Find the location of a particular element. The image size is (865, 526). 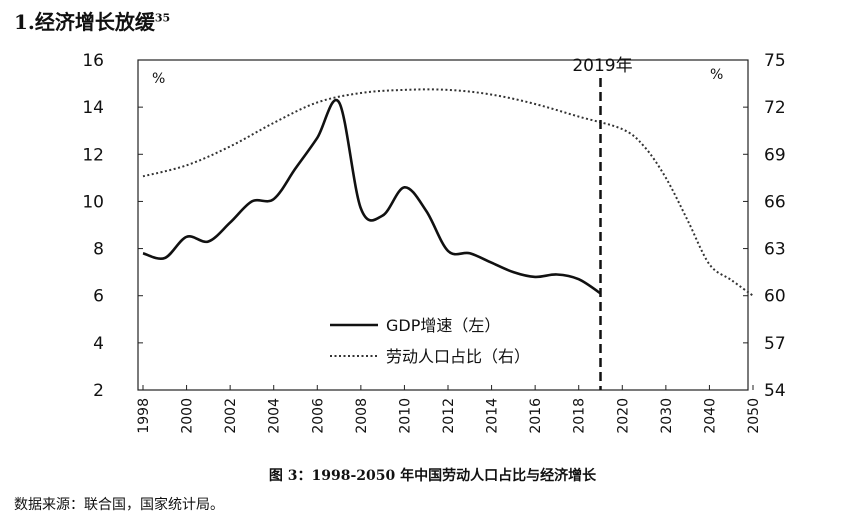

heading-text: 1.经济增长放缓 is located at coordinates (84, 22).